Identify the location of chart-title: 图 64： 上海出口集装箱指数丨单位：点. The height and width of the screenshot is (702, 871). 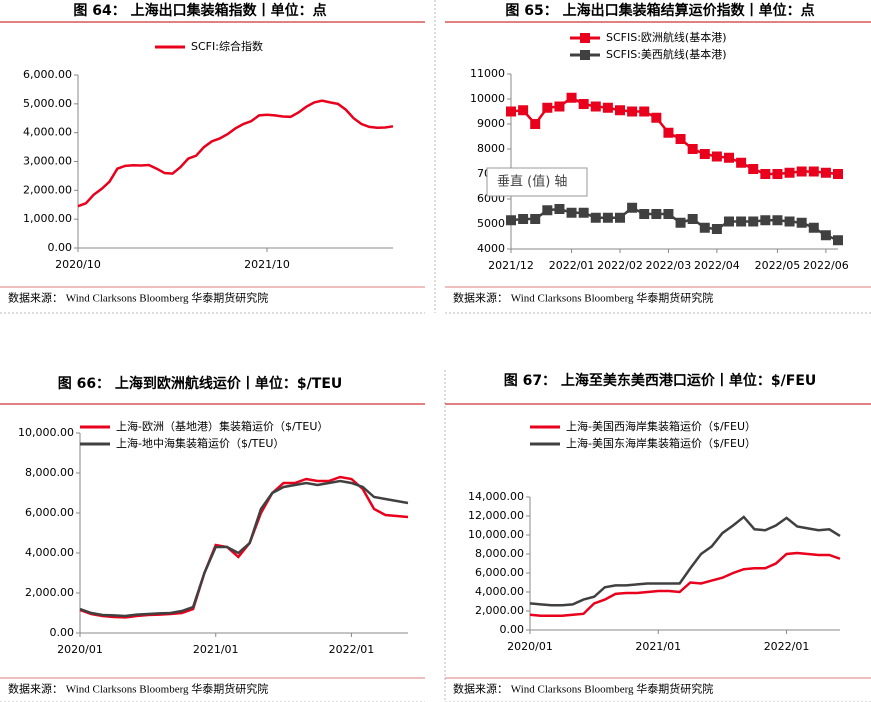
(199, 10).